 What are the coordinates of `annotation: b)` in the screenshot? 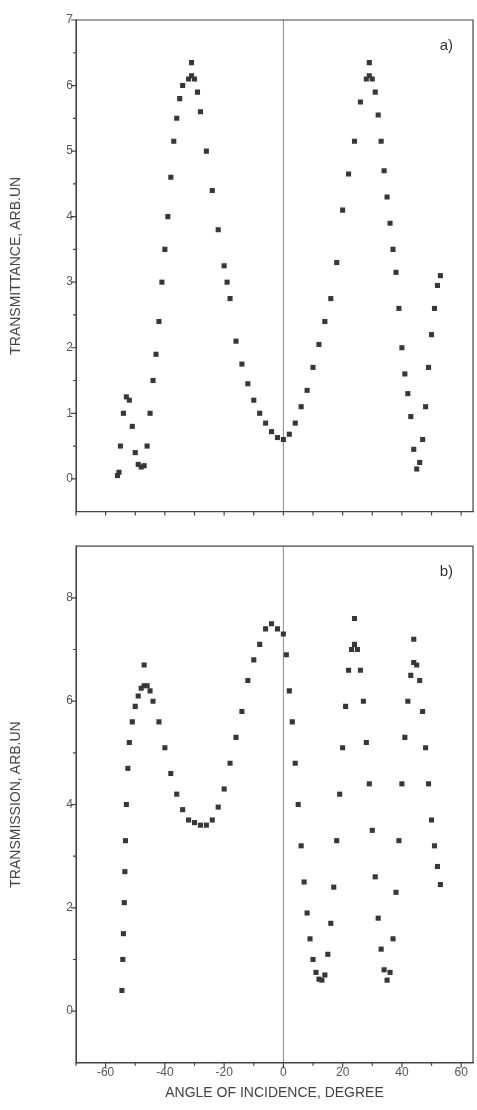 It's located at (446, 570).